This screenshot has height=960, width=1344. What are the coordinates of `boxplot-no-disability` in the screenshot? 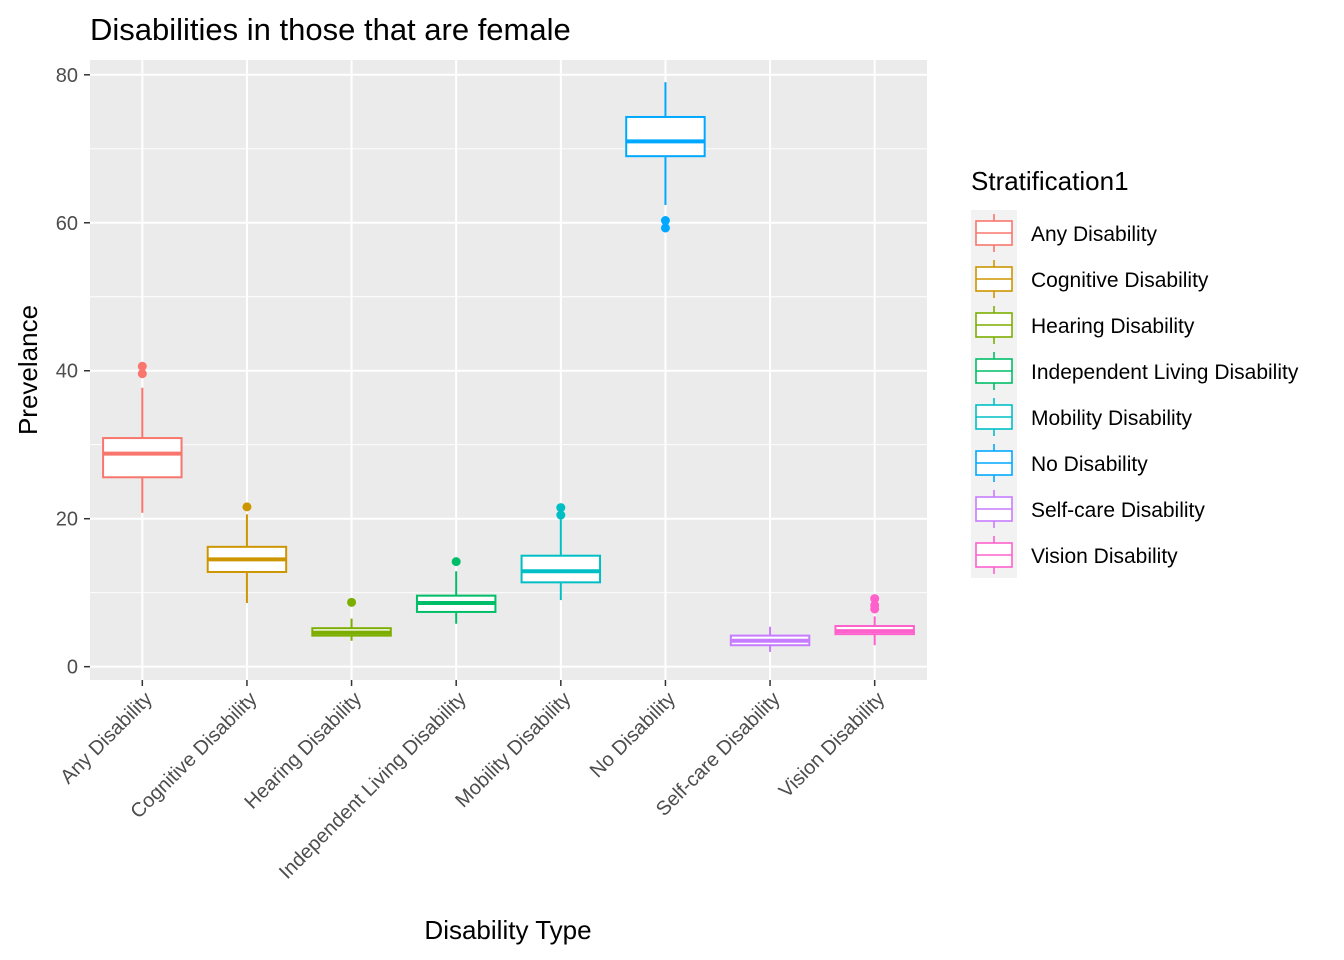 It's located at (665, 157).